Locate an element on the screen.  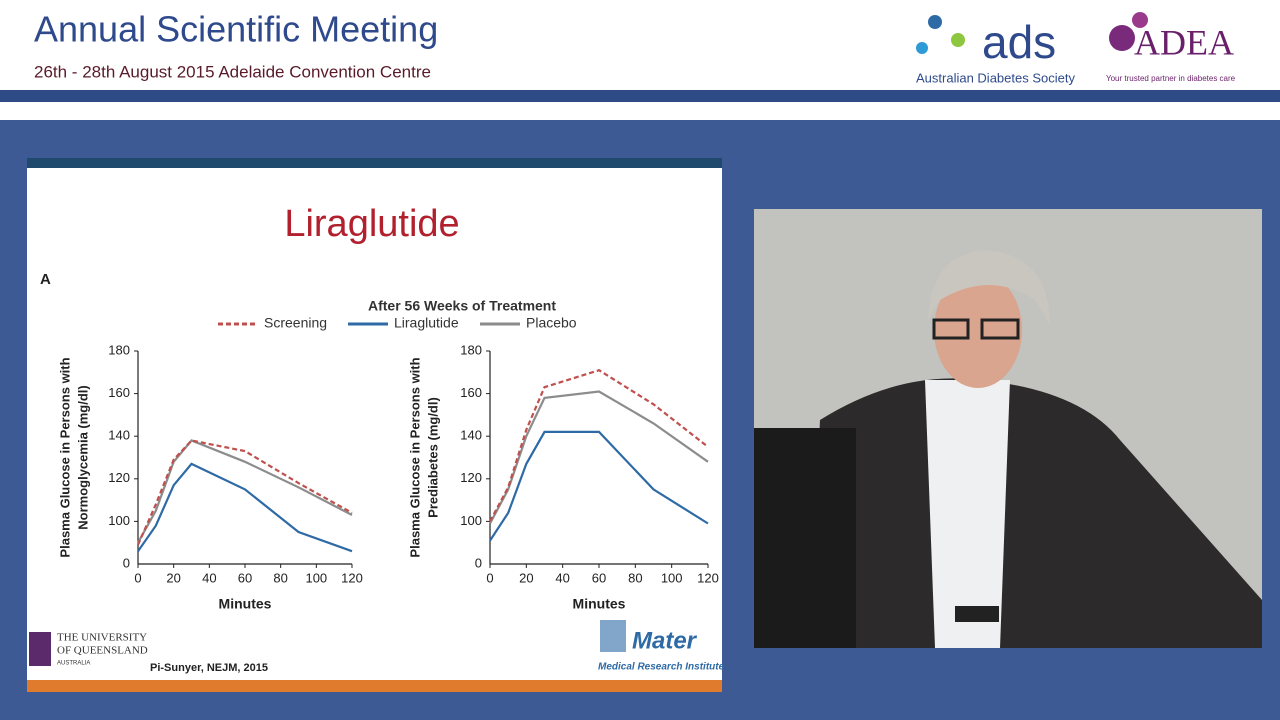
header-bar is located at coordinates (640, 96).